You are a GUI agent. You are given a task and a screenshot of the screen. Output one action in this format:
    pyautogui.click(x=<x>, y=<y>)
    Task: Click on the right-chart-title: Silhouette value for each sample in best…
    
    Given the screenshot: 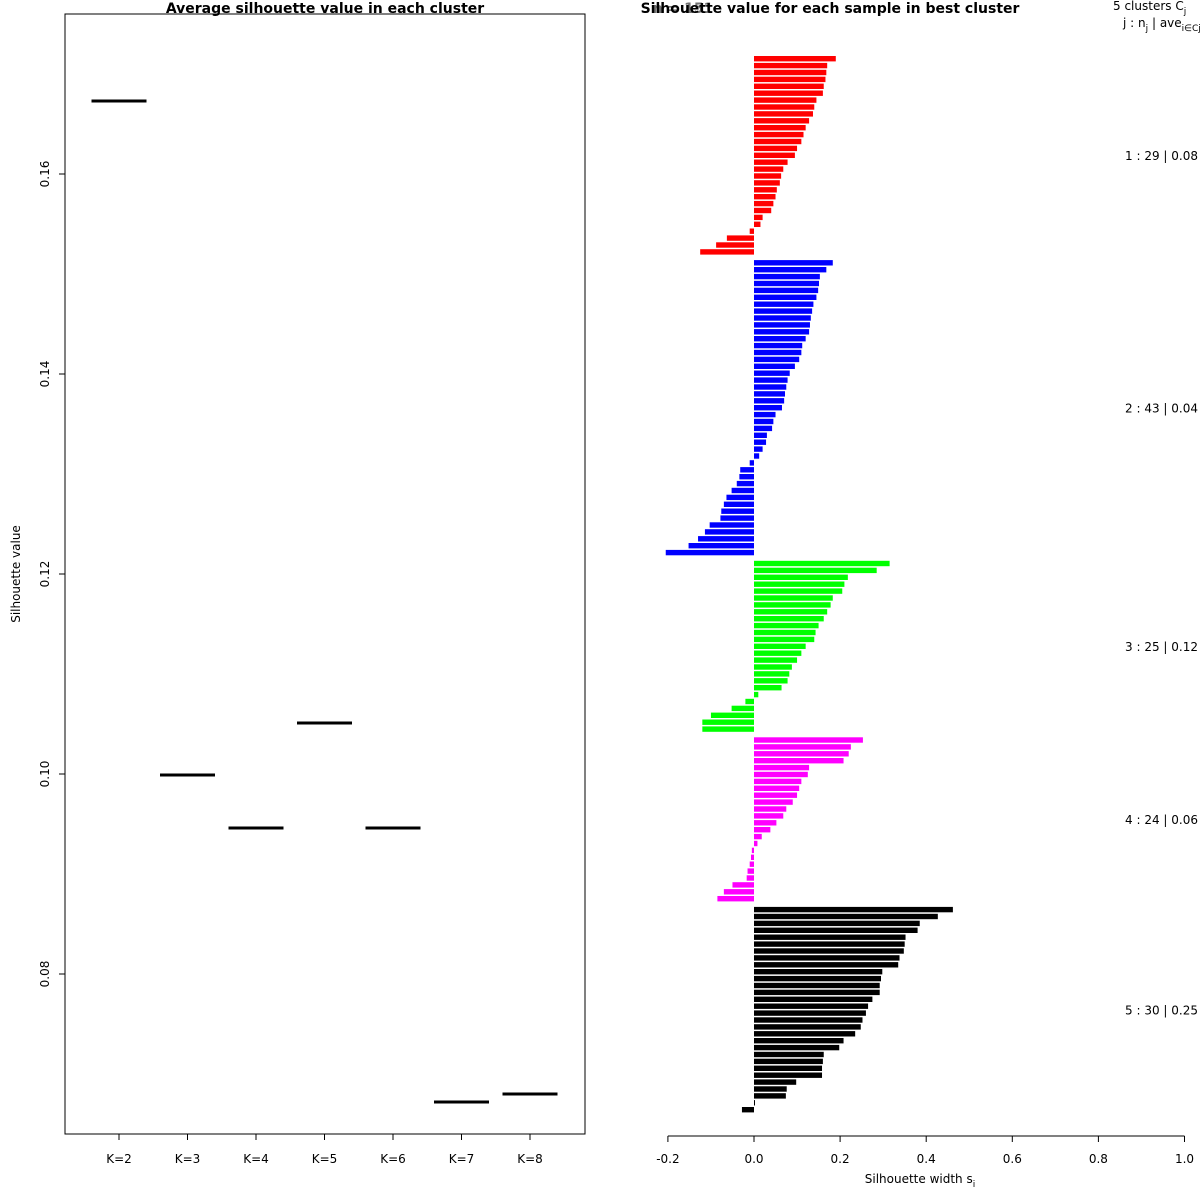 What is the action you would take?
    pyautogui.click(x=830, y=9)
    